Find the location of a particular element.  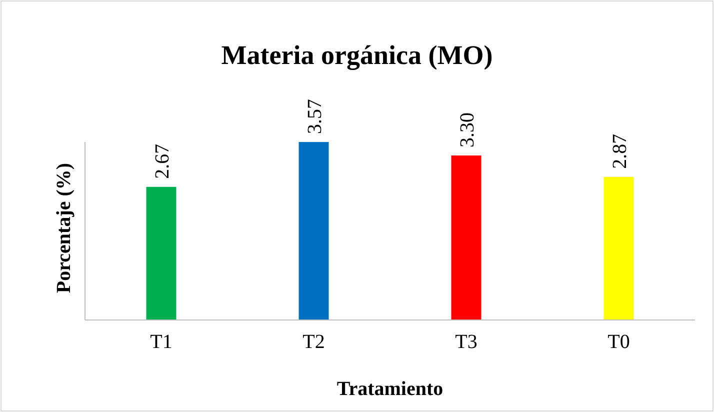

data-label: 2.87 is located at coordinates (619, 151).